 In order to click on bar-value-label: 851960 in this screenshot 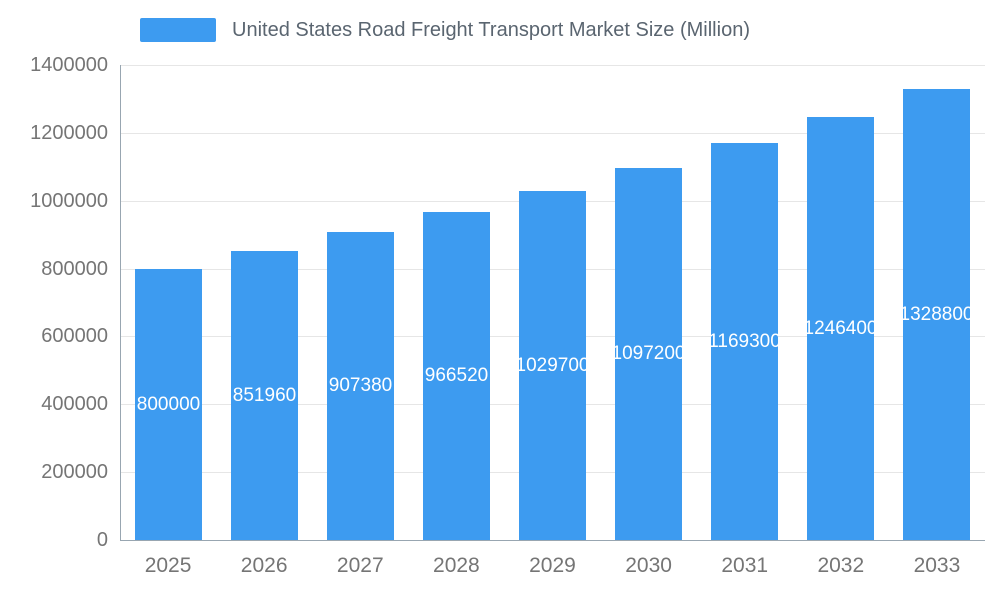, I will do `click(264, 395)`.